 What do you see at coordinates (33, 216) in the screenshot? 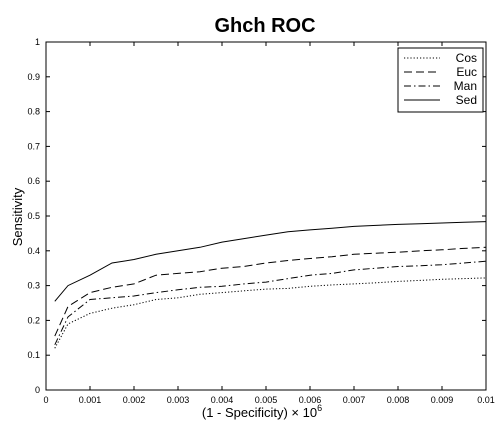
I see `y-tick-label: 0.5` at bounding box center [33, 216].